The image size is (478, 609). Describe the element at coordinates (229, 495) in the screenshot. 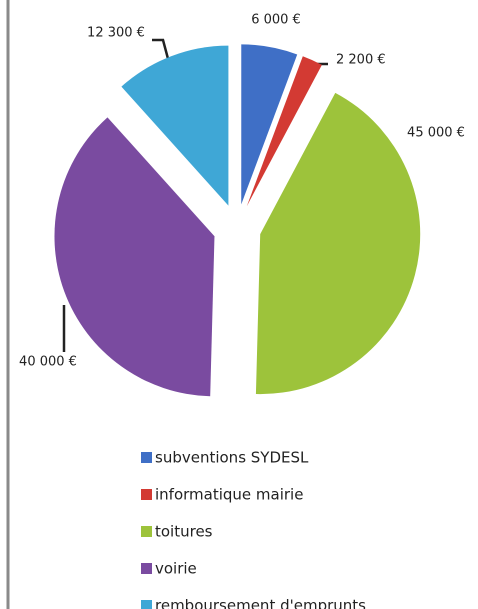

I see `legend-label: informatique mairie` at that location.